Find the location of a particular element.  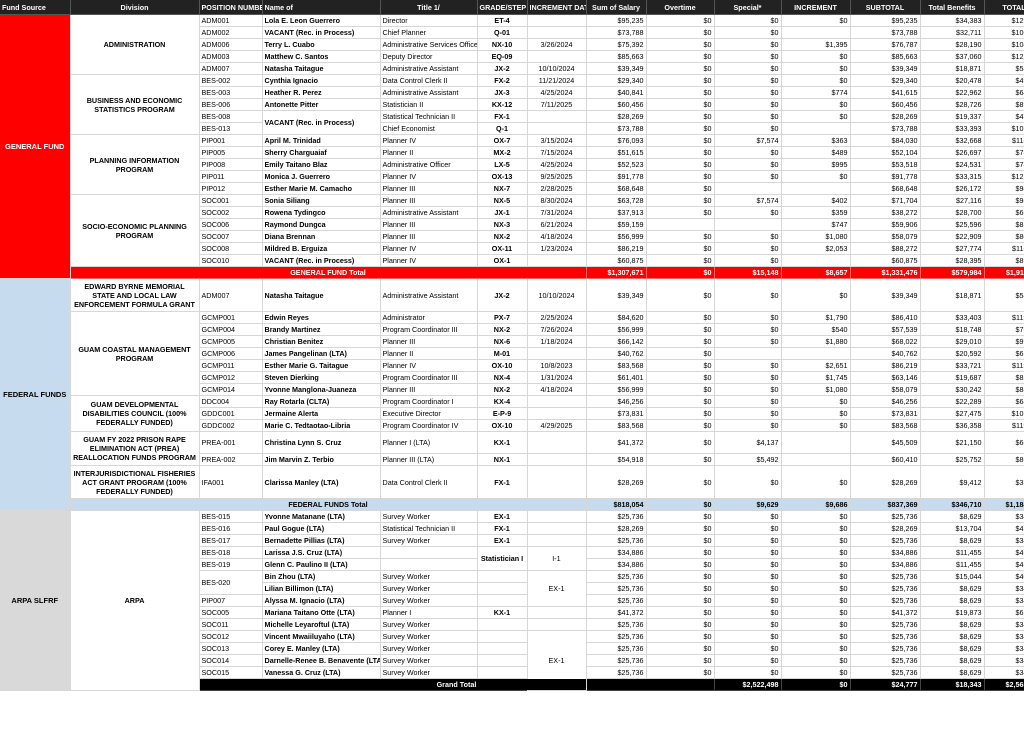

cell-position: PIP007 is located at coordinates (231, 600).